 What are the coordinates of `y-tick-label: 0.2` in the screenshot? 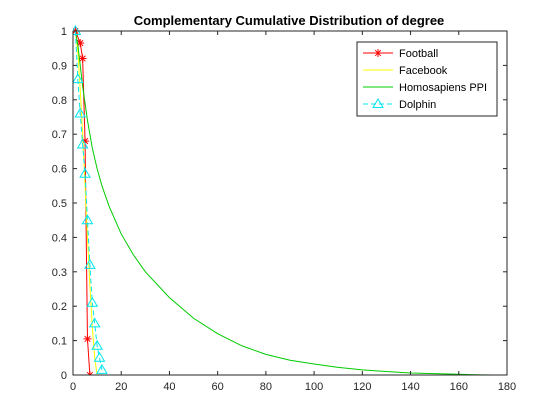 It's located at (59, 307).